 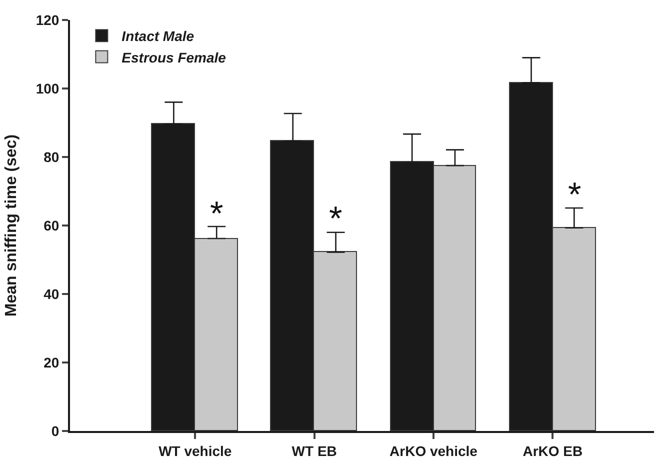 What do you see at coordinates (552, 450) in the screenshot?
I see `x-tick-label: ArKO EB` at bounding box center [552, 450].